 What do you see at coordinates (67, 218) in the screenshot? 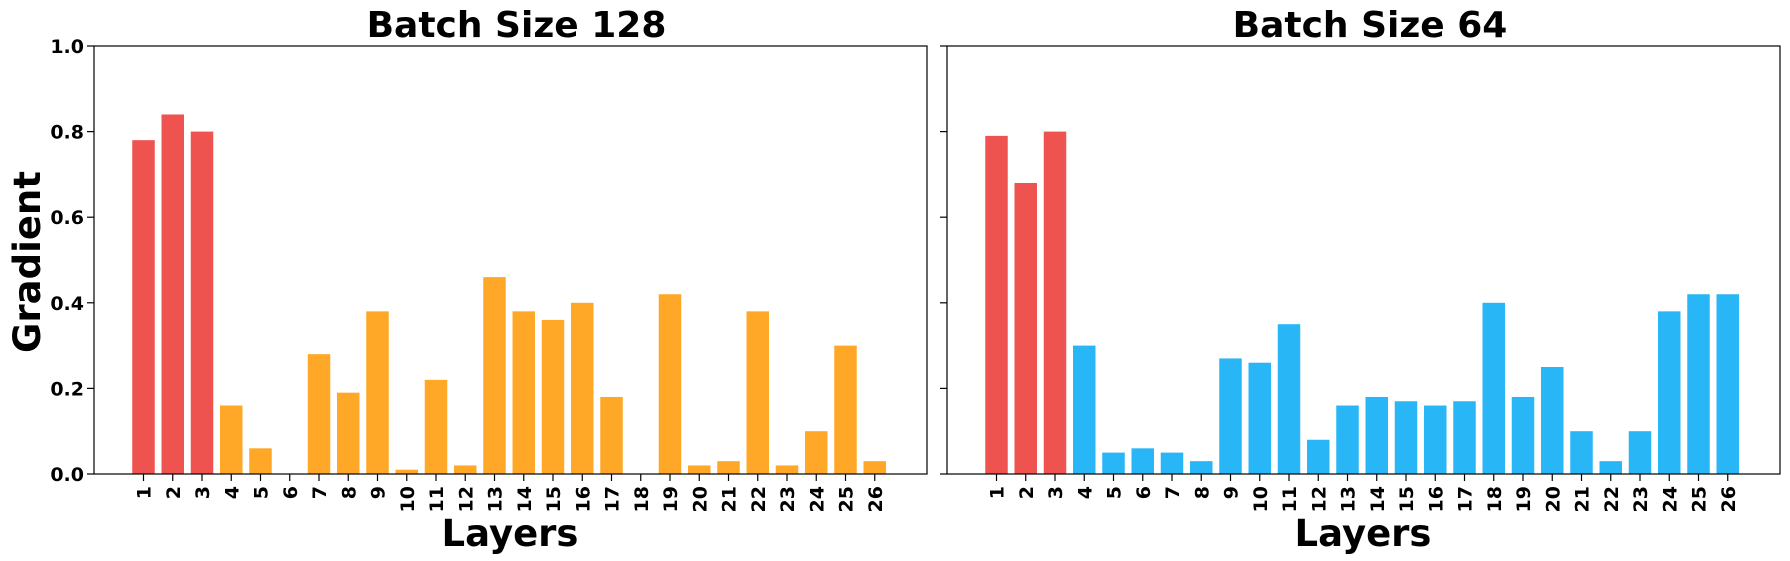
I see `y-tick-label: 0.6` at bounding box center [67, 218].